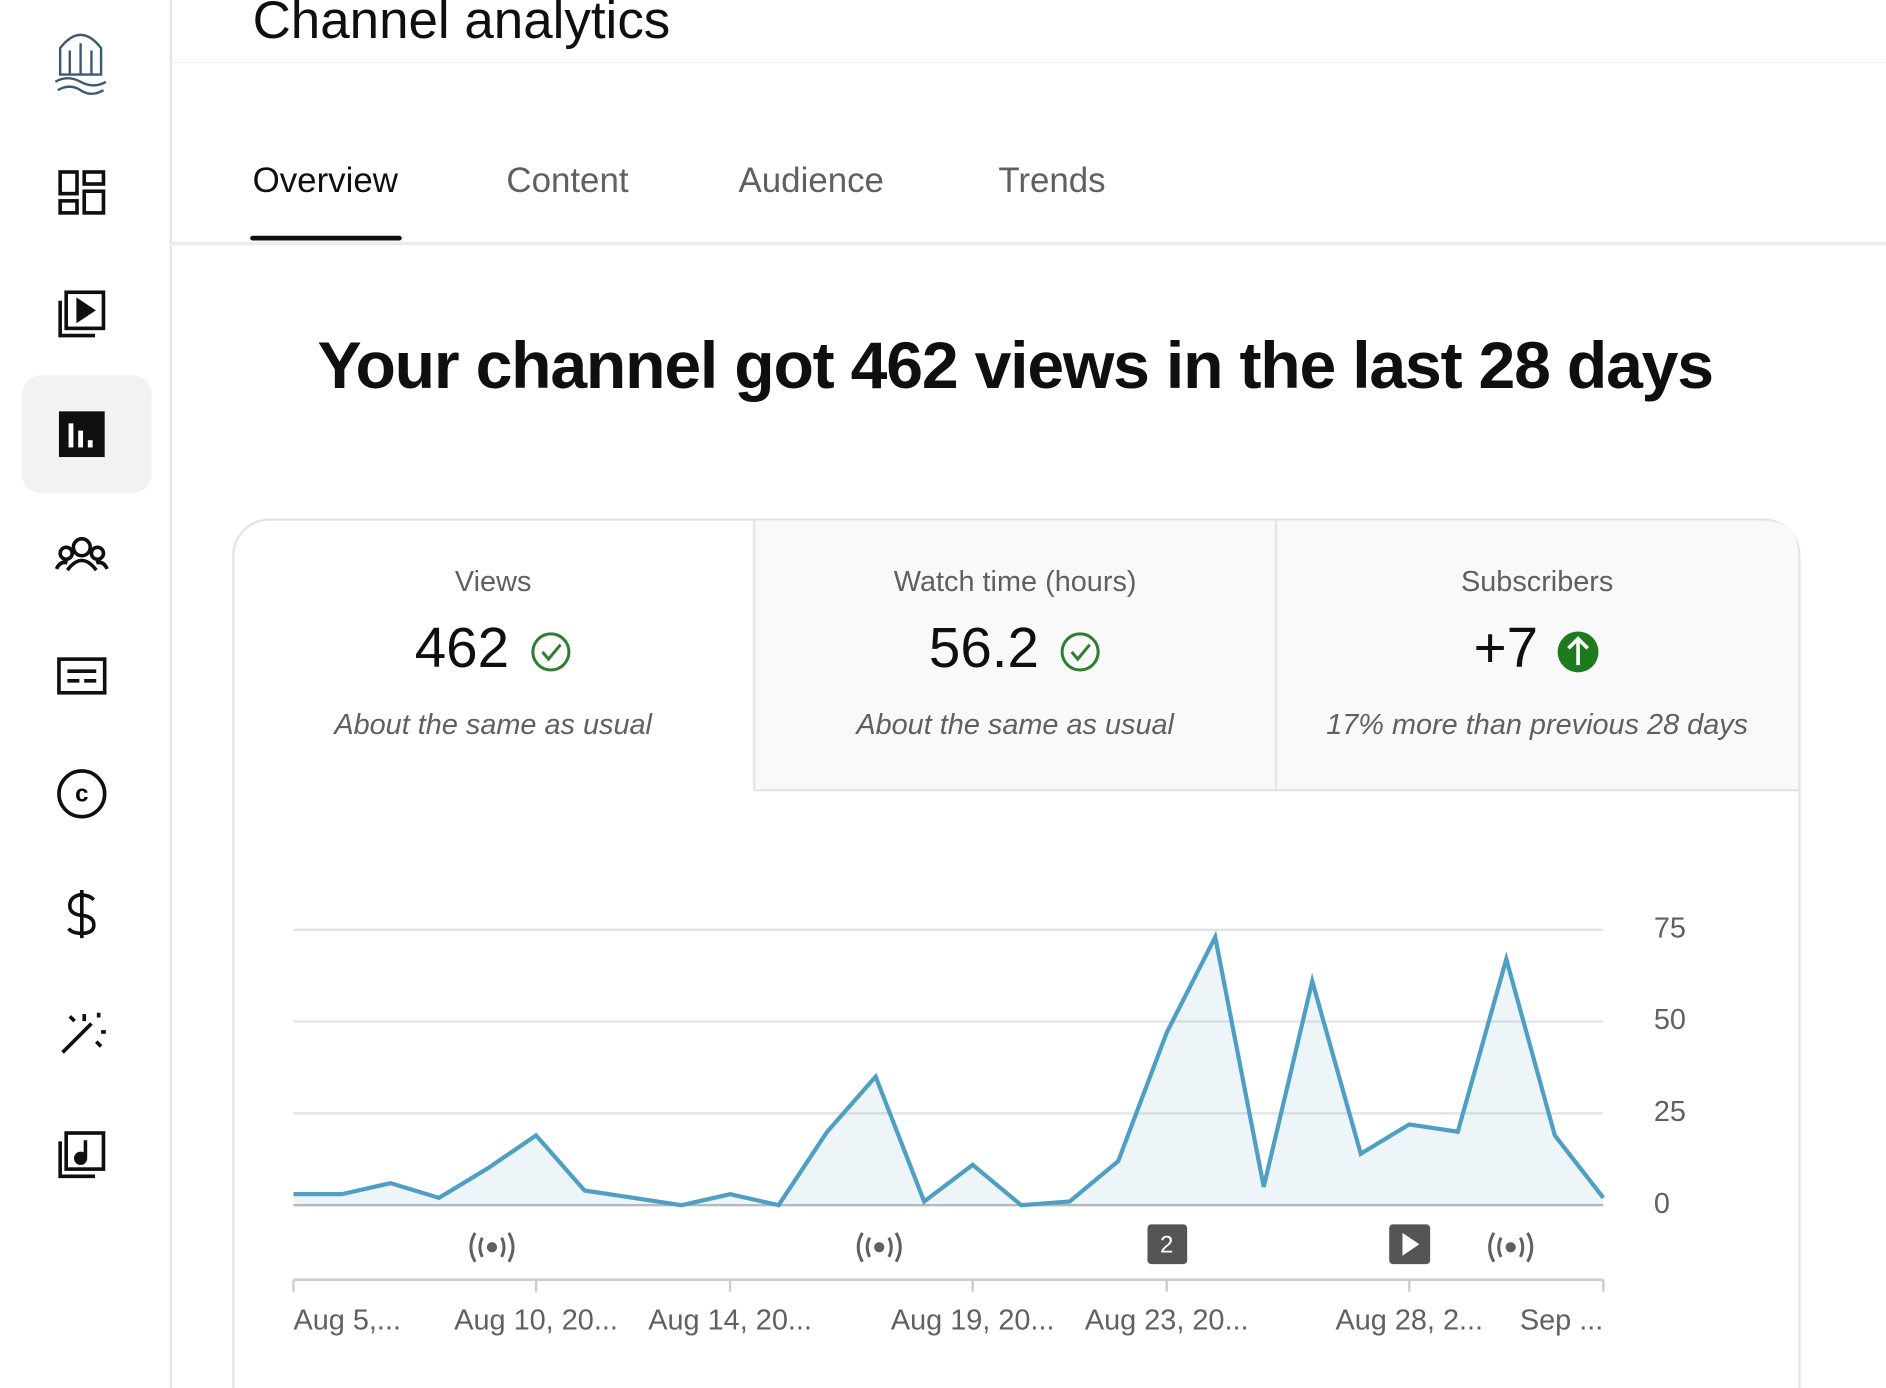  What do you see at coordinates (949, 1069) in the screenshot?
I see `line` at bounding box center [949, 1069].